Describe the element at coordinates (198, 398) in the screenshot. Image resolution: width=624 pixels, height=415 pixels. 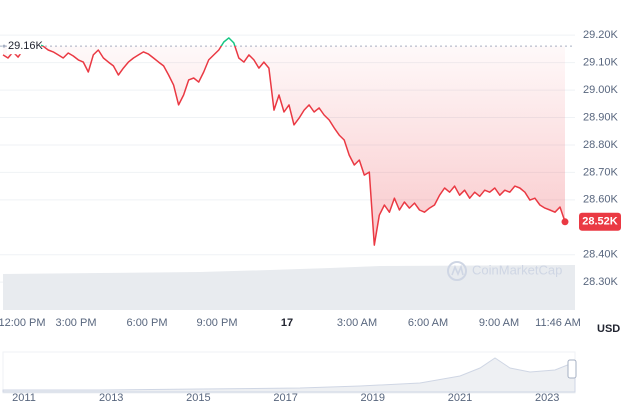
I see `navigator-label: 2015` at that location.